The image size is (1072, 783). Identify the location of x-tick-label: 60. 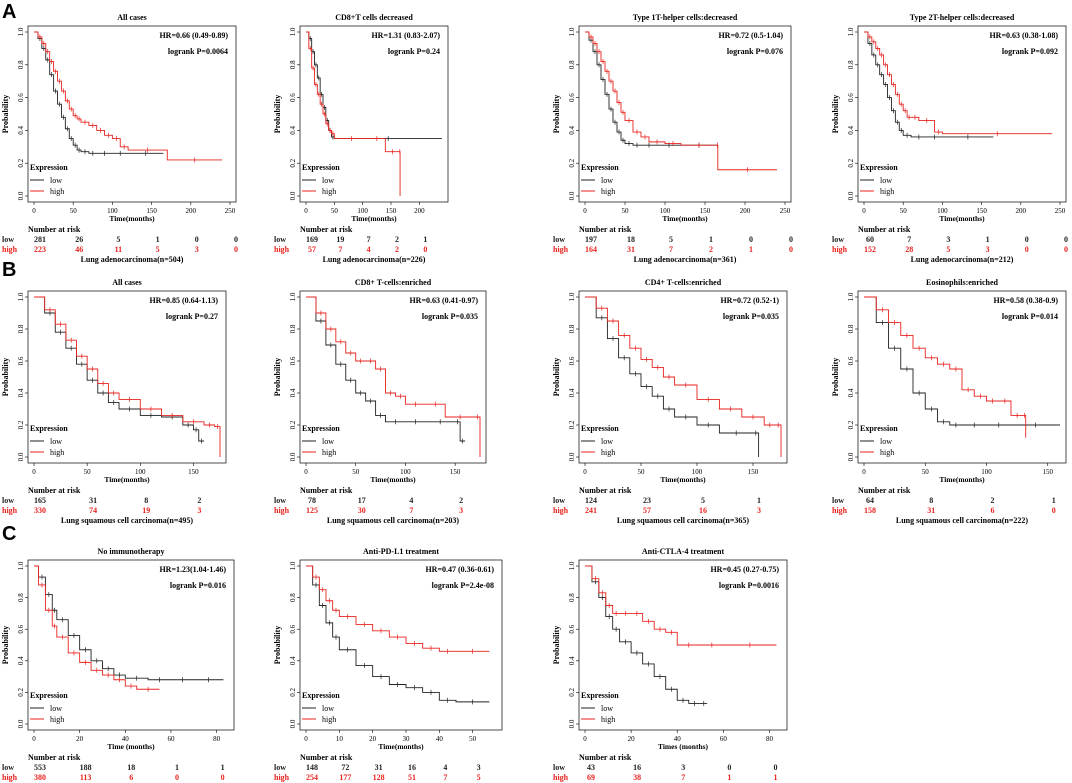
(724, 739).